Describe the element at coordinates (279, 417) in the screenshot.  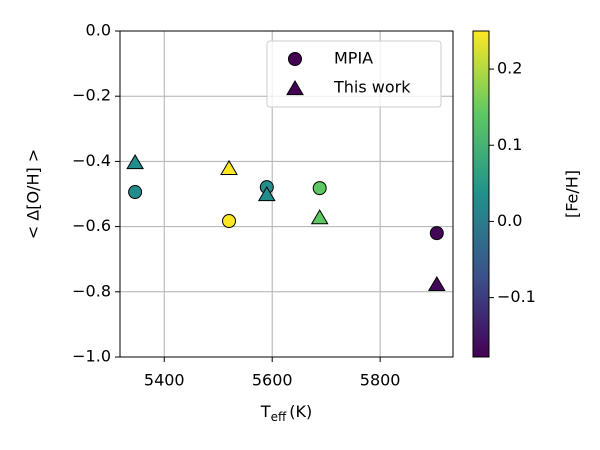
I see `x-axis-label-part: eff` at that location.